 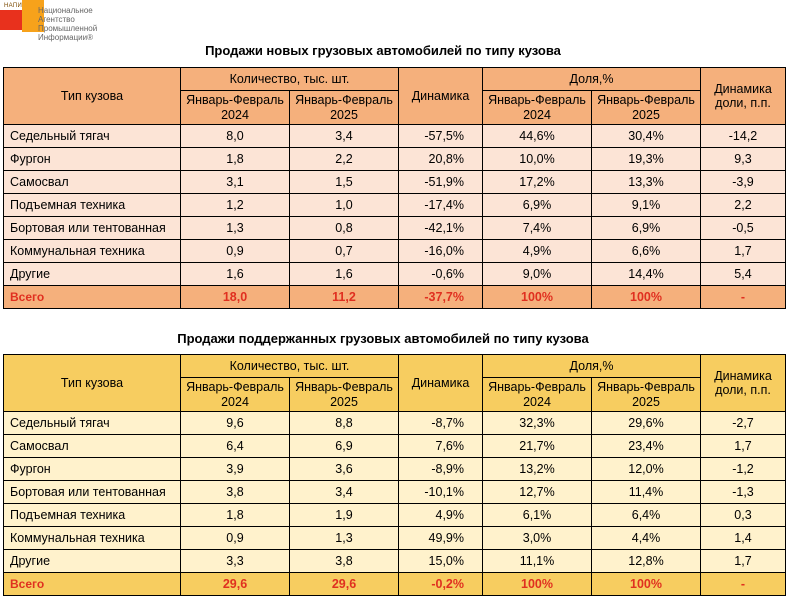 I want to click on cell-dynamics: -37,7%, so click(x=440, y=297).